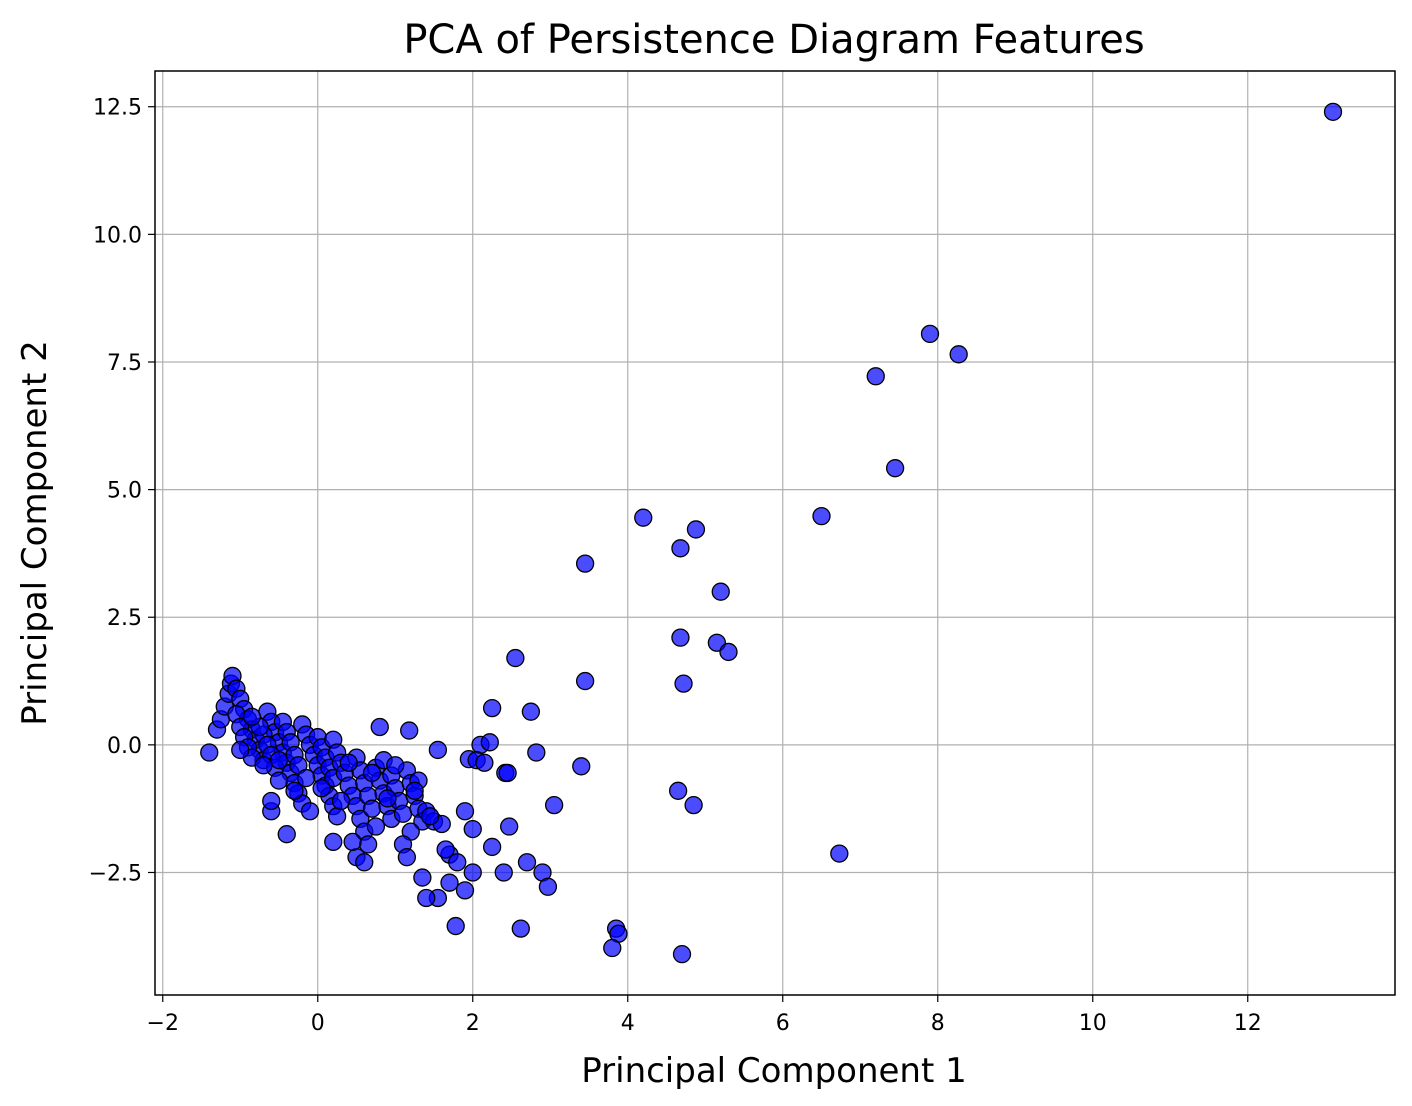 The height and width of the screenshot is (1106, 1412). Describe the element at coordinates (473, 1023) in the screenshot. I see `x-tick-label: 2` at that location.